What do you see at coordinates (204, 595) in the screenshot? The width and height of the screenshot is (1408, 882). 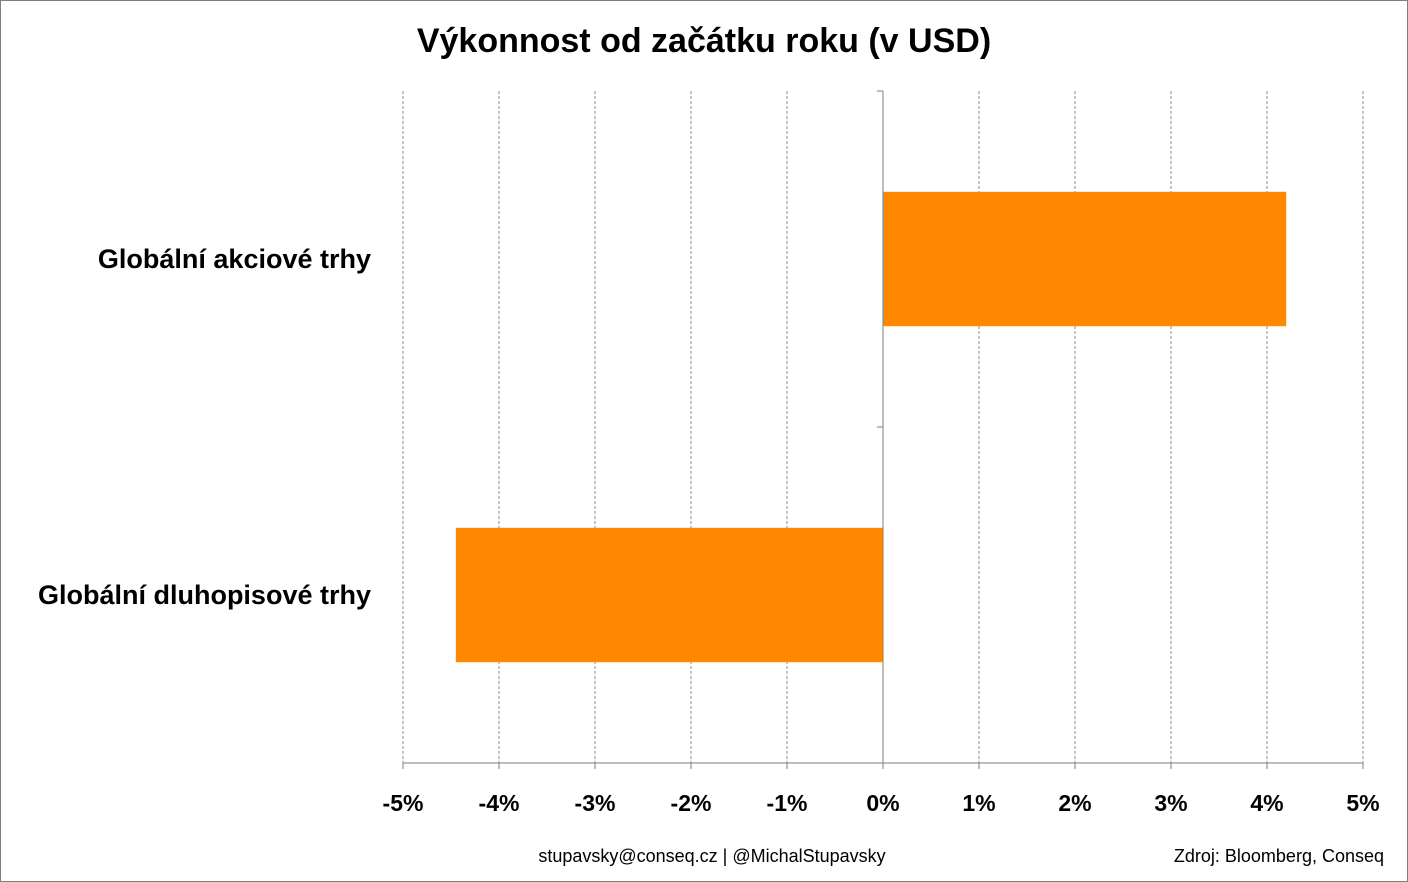 I see `category-label: Globální dluhopisové trhy` at bounding box center [204, 595].